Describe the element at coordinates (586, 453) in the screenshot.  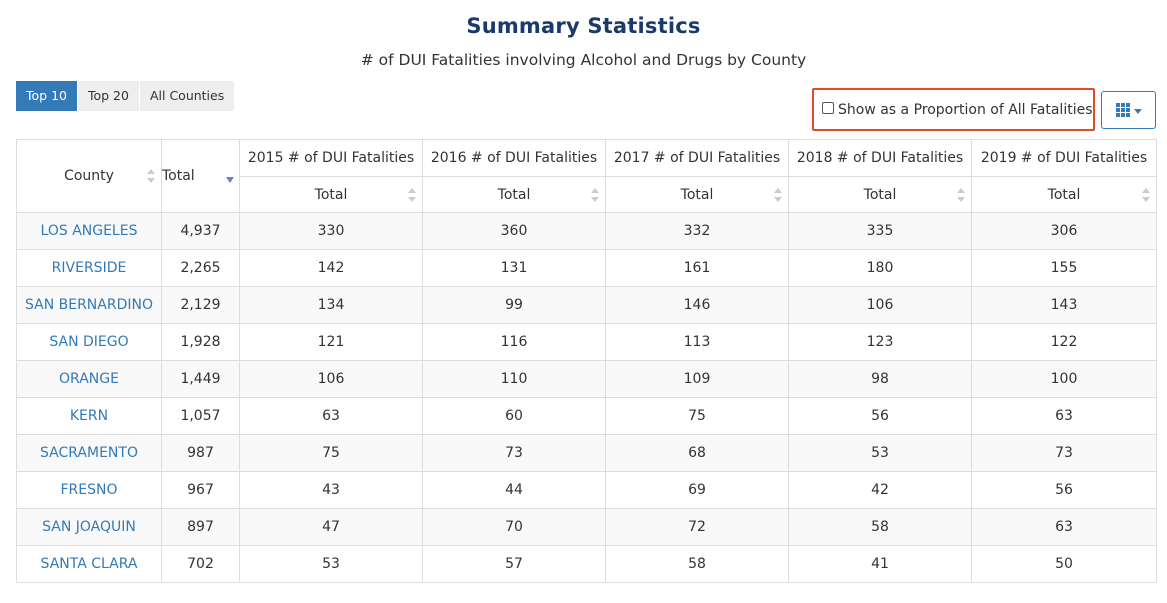
I see `table-row: SACRAMENTO 987 75 73 68 53 73` at that location.